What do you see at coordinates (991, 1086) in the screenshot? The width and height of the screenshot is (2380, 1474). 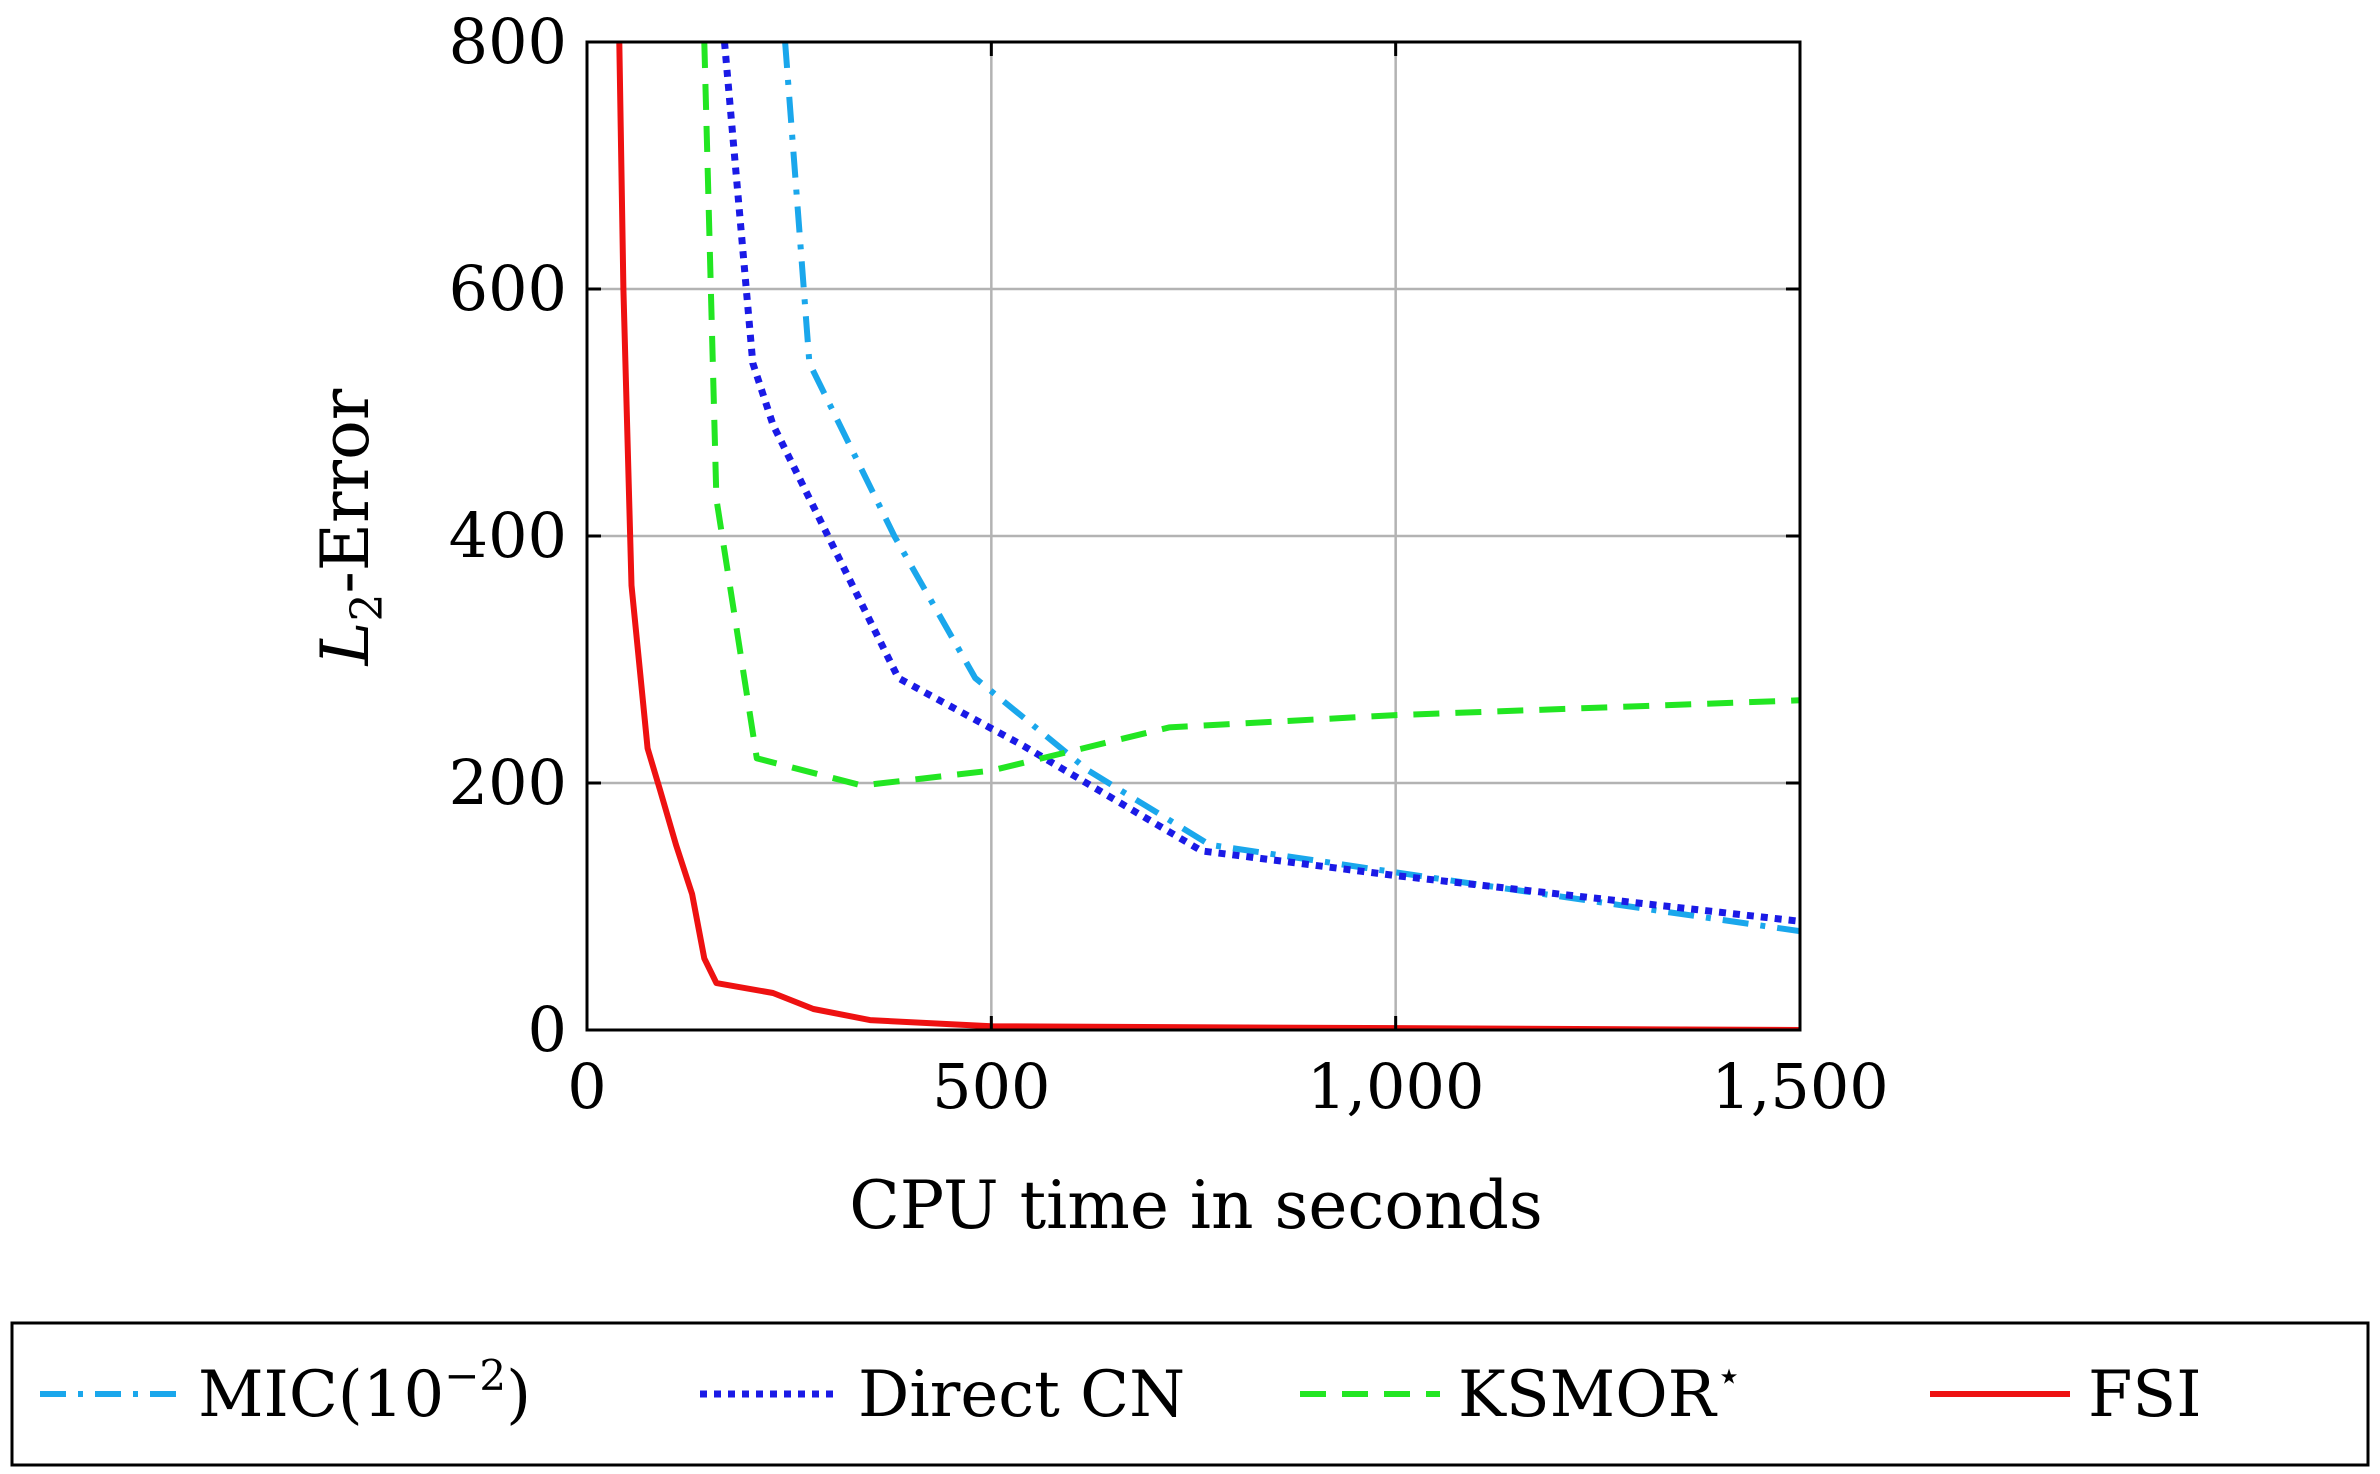 I see `x-tick-label: 500` at bounding box center [991, 1086].